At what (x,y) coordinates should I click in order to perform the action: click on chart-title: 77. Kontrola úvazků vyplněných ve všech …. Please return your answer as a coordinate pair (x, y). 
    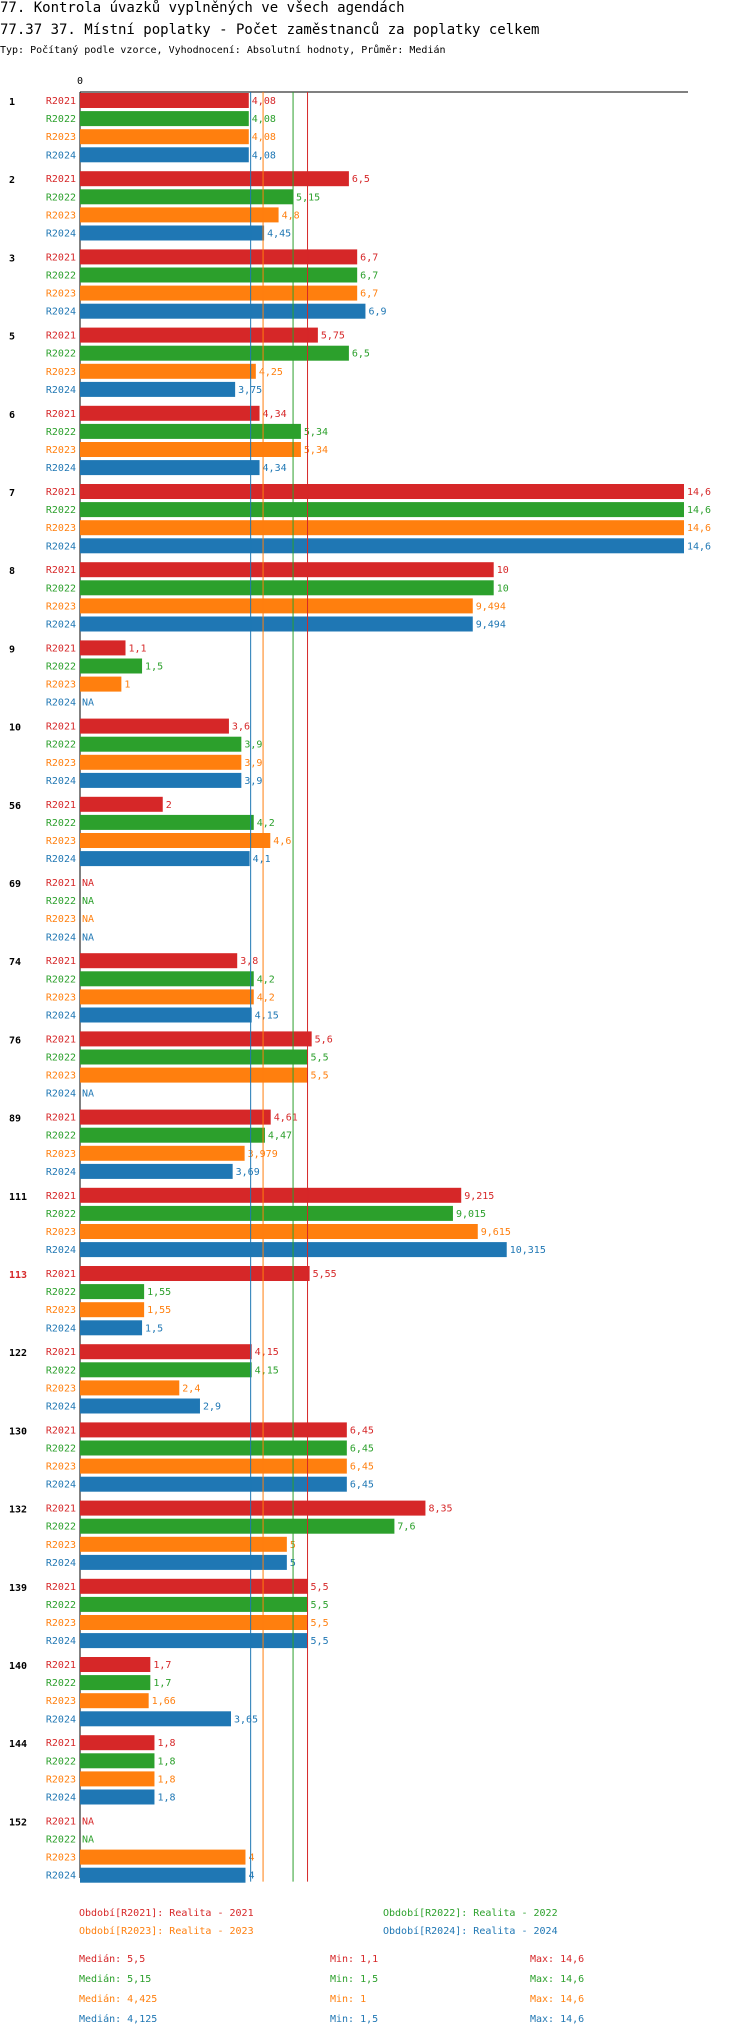
    Looking at the image, I should click on (202, 8).